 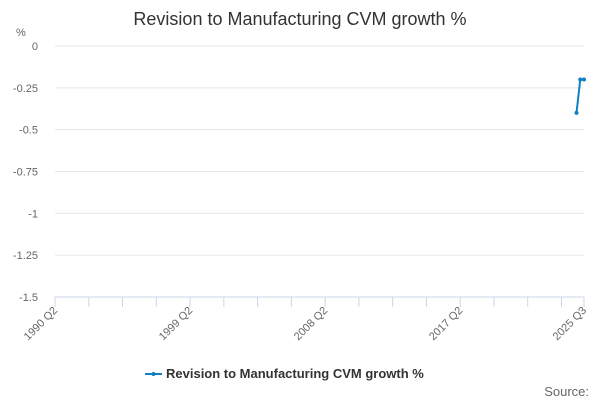 I want to click on series-line, so click(x=579, y=96).